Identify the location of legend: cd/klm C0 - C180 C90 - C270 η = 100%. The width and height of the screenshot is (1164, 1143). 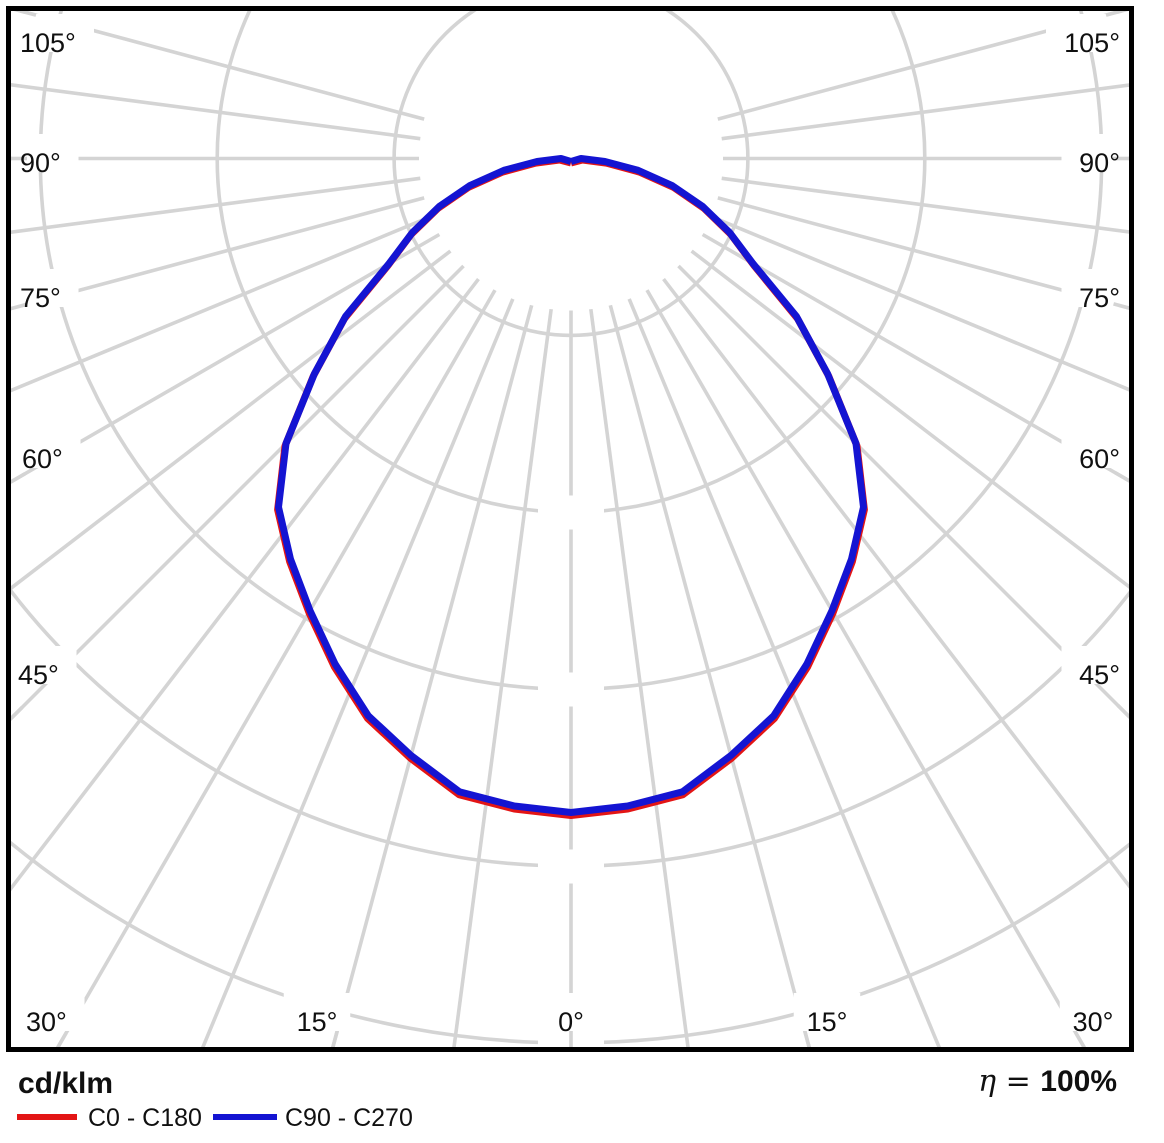
(567, 1098).